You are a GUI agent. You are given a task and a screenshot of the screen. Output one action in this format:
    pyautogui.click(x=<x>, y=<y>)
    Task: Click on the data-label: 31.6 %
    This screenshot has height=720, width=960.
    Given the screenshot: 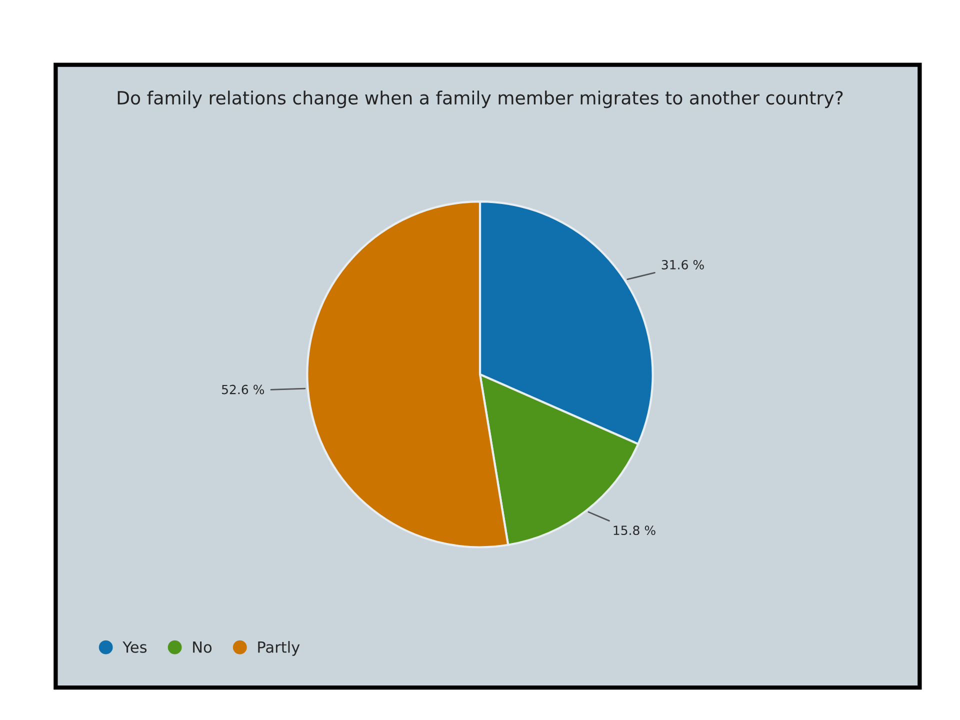 What is the action you would take?
    pyautogui.click(x=683, y=265)
    